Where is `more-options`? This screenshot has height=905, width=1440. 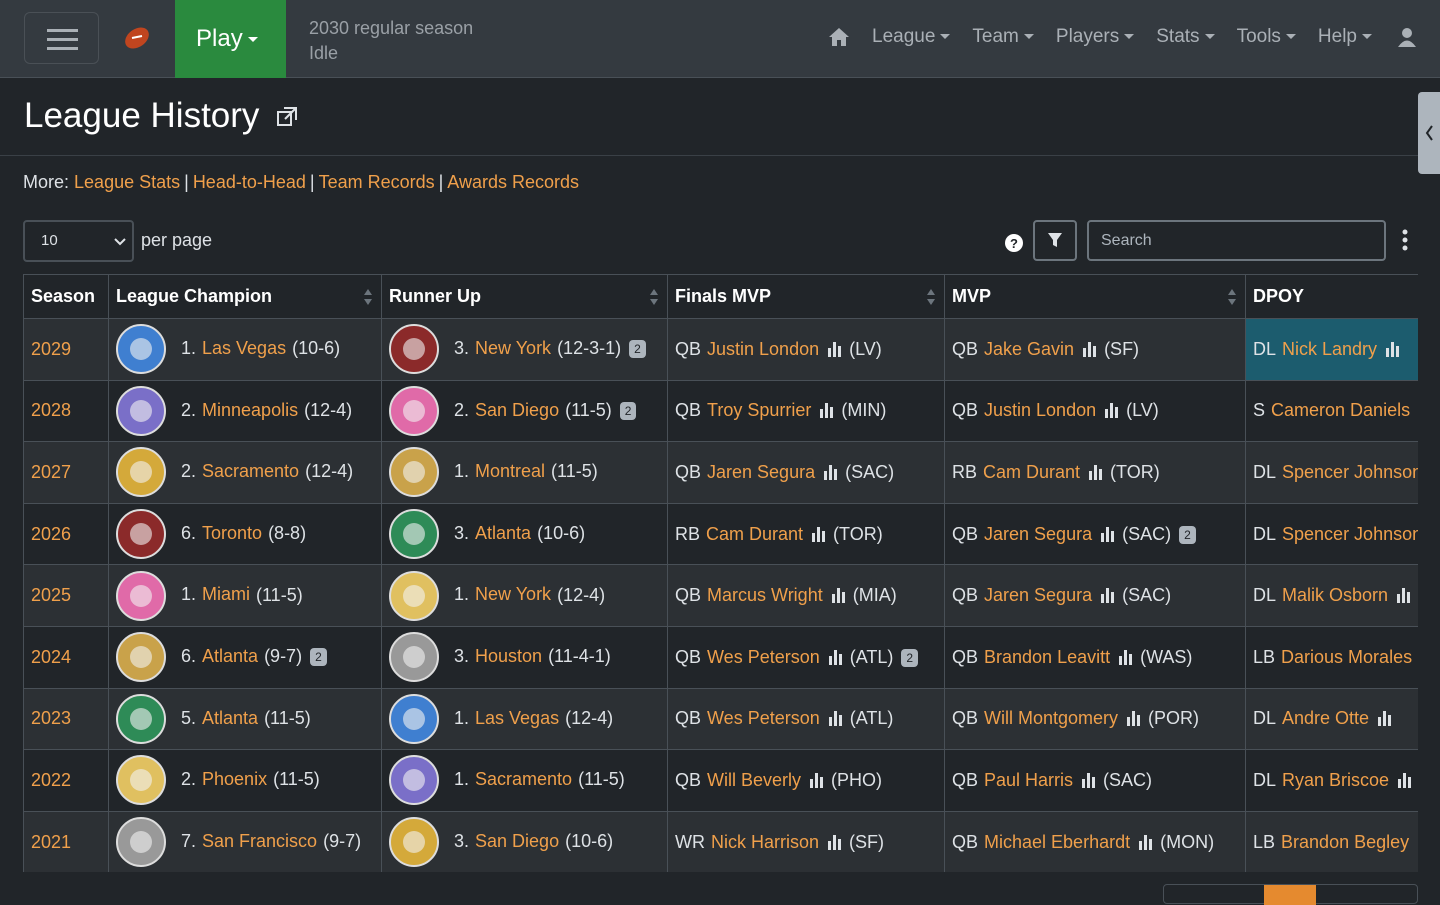 more-options is located at coordinates (1405, 241).